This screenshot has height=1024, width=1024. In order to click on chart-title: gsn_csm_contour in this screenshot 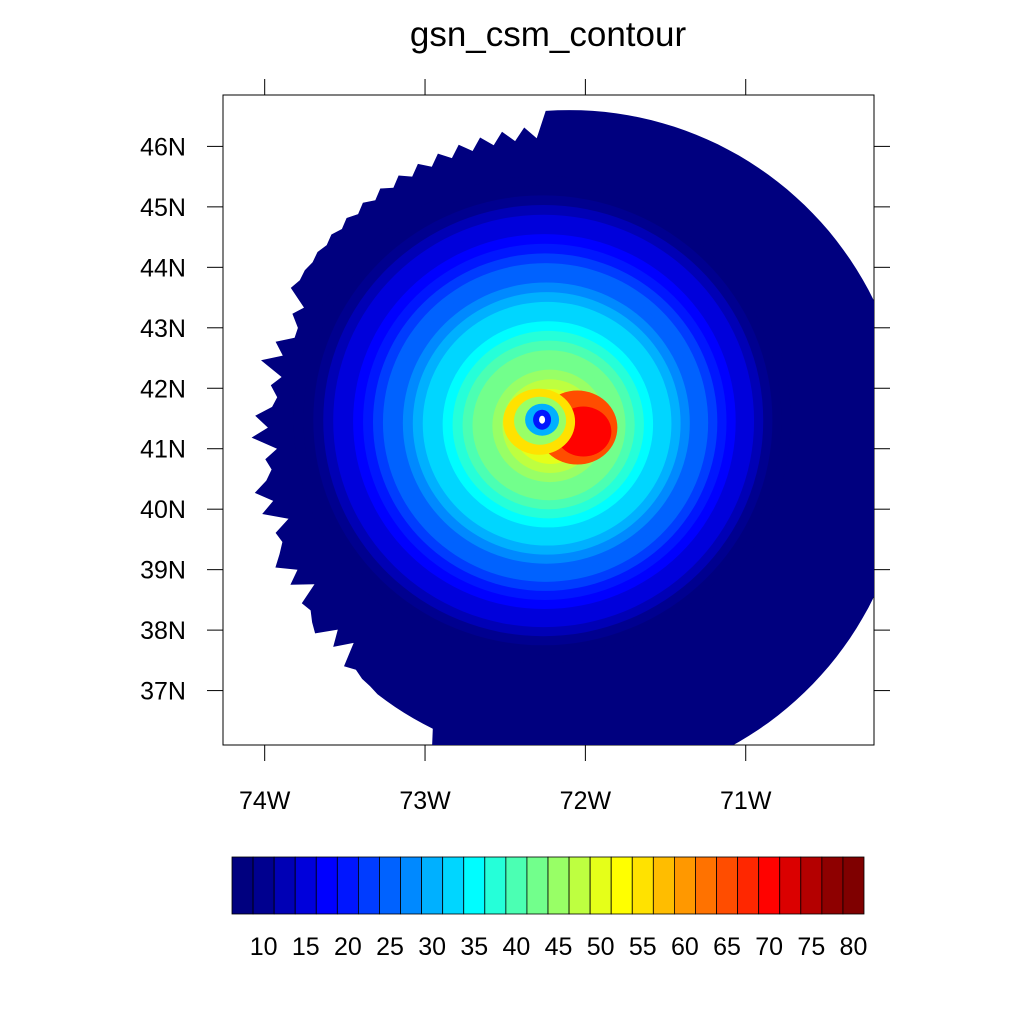, I will do `click(548, 34)`.